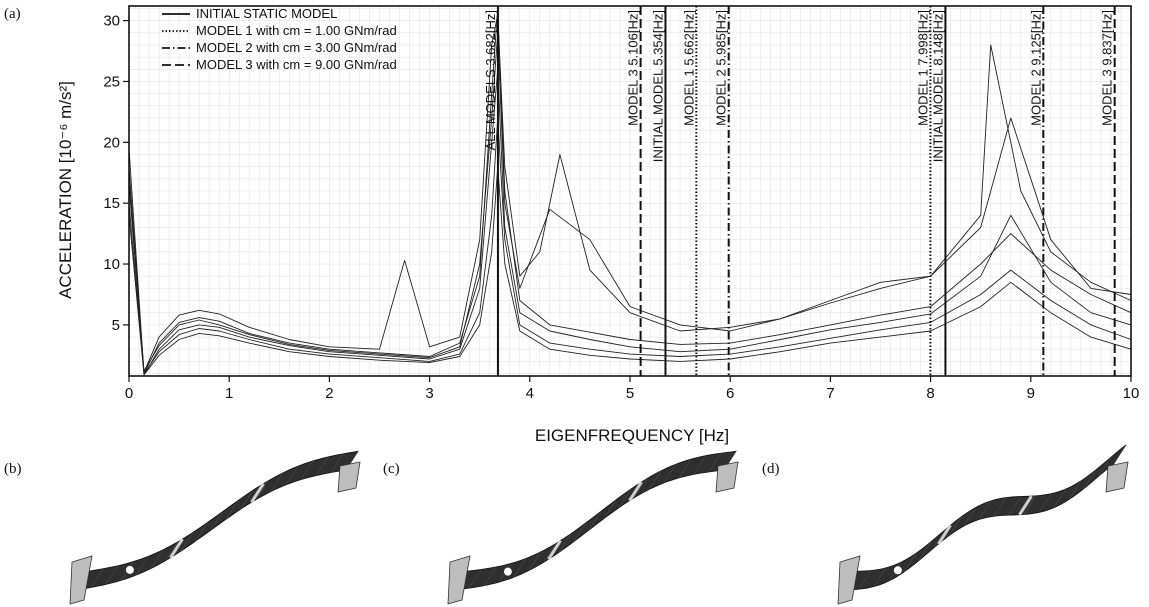 The image size is (1149, 607). What do you see at coordinates (1107, 68) in the screenshot?
I see `frequency-marker-label: MODEL 3 9.837[Hz]` at bounding box center [1107, 68].